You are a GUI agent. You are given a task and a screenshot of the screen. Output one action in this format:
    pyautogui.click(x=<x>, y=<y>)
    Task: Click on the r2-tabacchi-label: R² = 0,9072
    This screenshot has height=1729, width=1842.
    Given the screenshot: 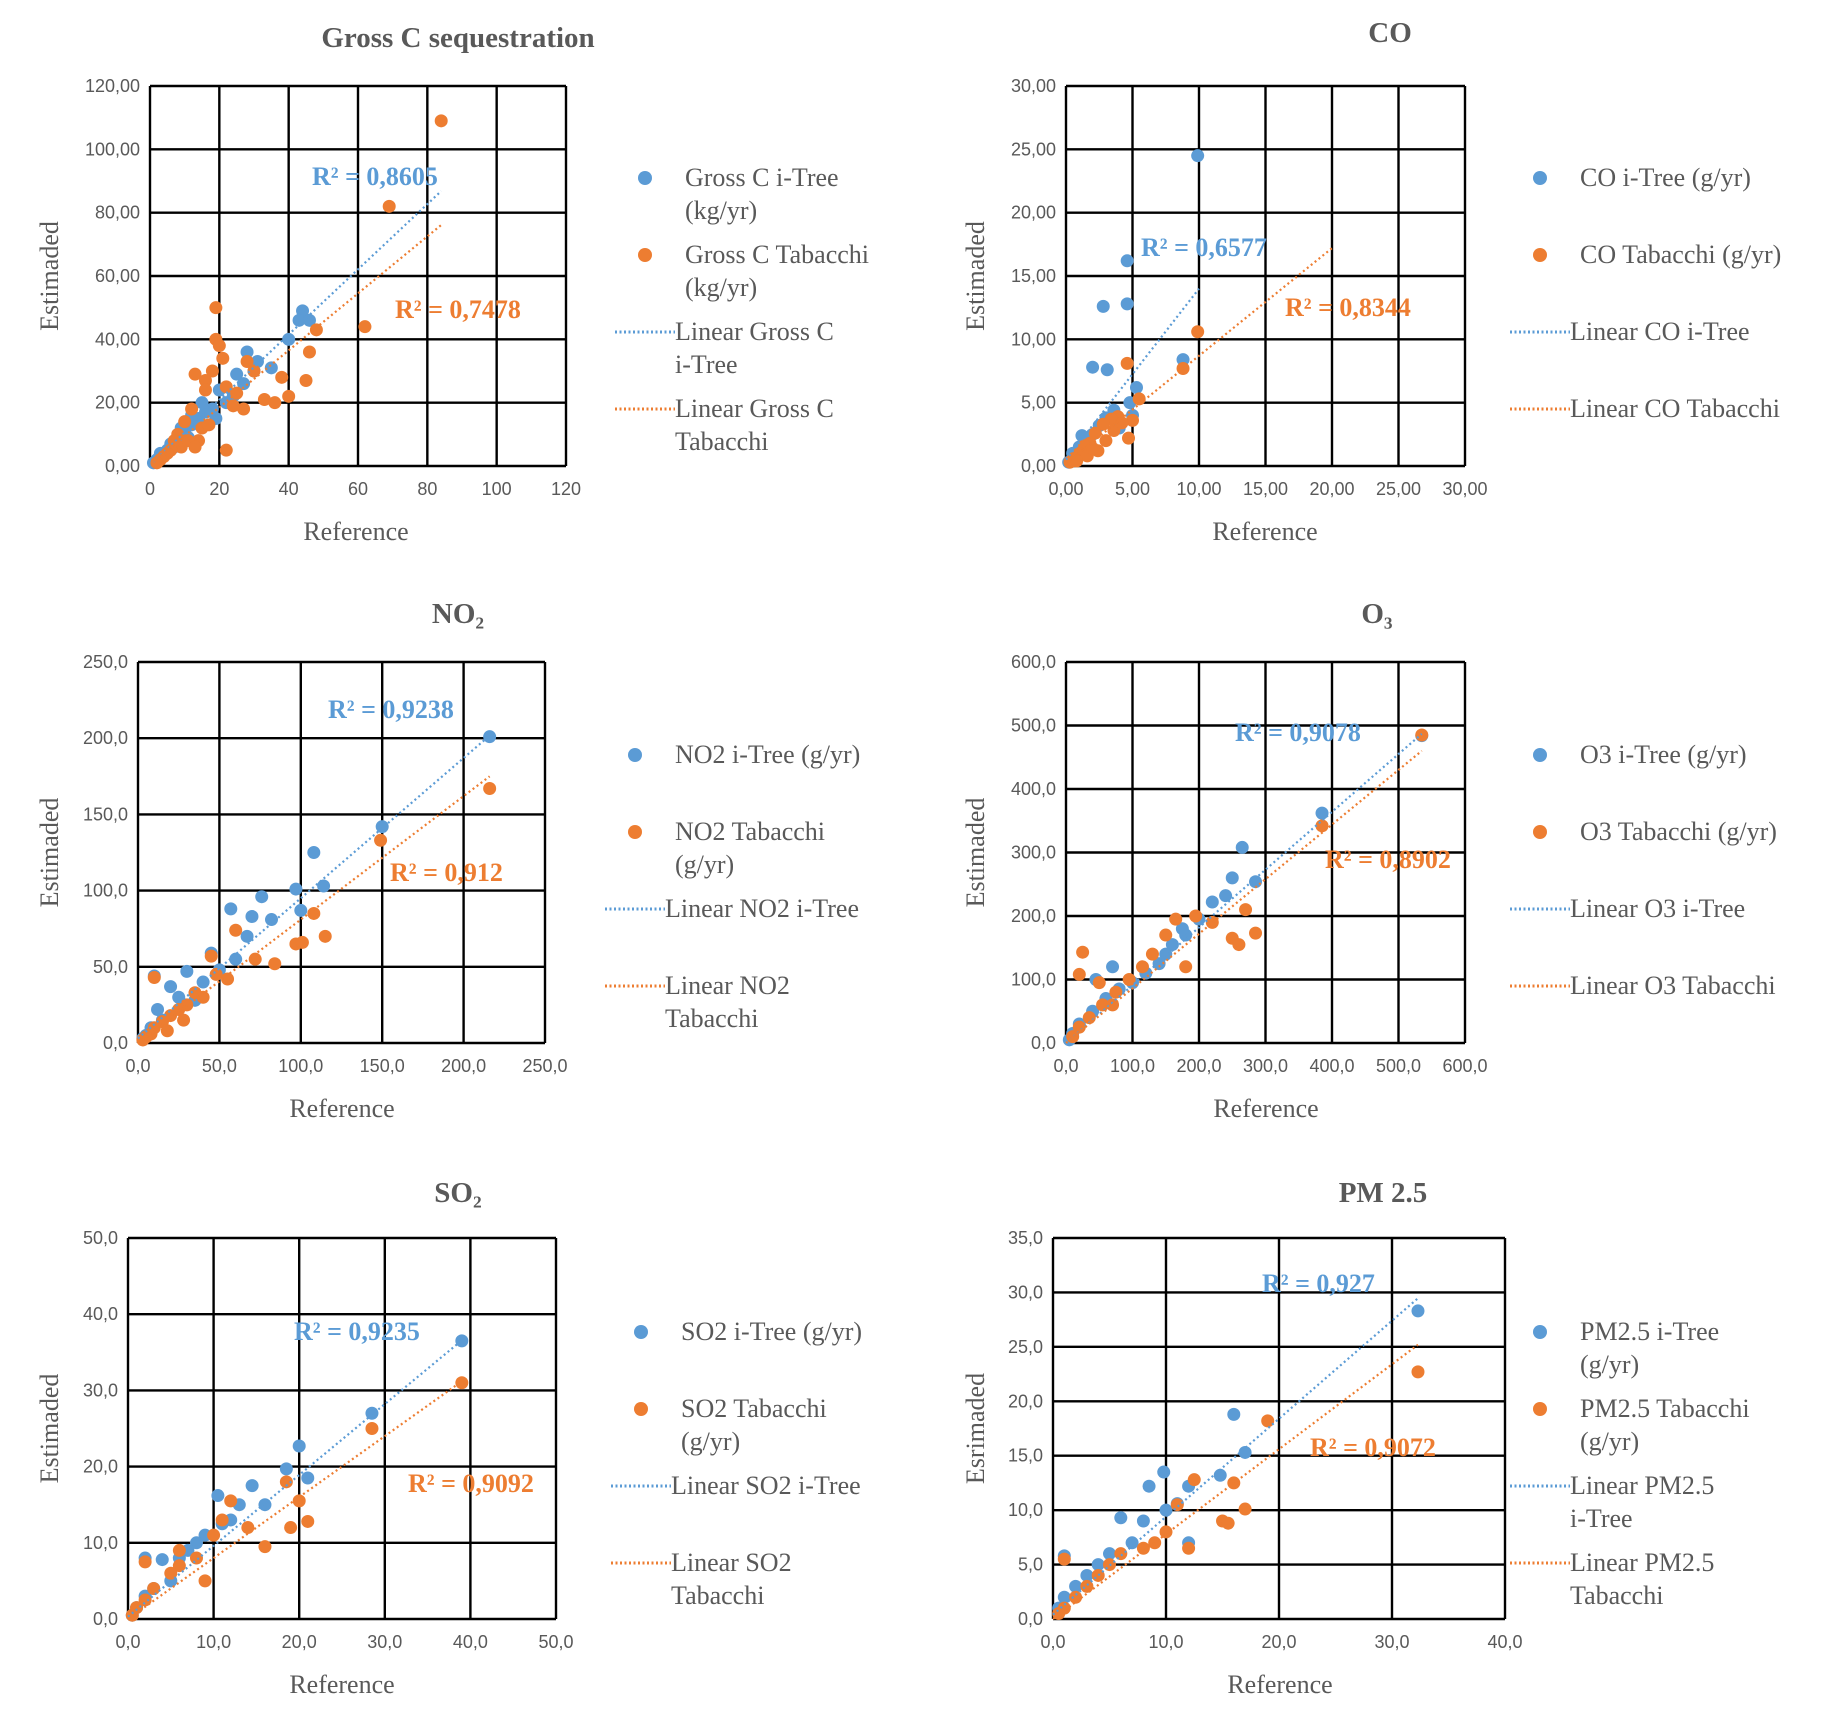 What is the action you would take?
    pyautogui.click(x=1373, y=1447)
    